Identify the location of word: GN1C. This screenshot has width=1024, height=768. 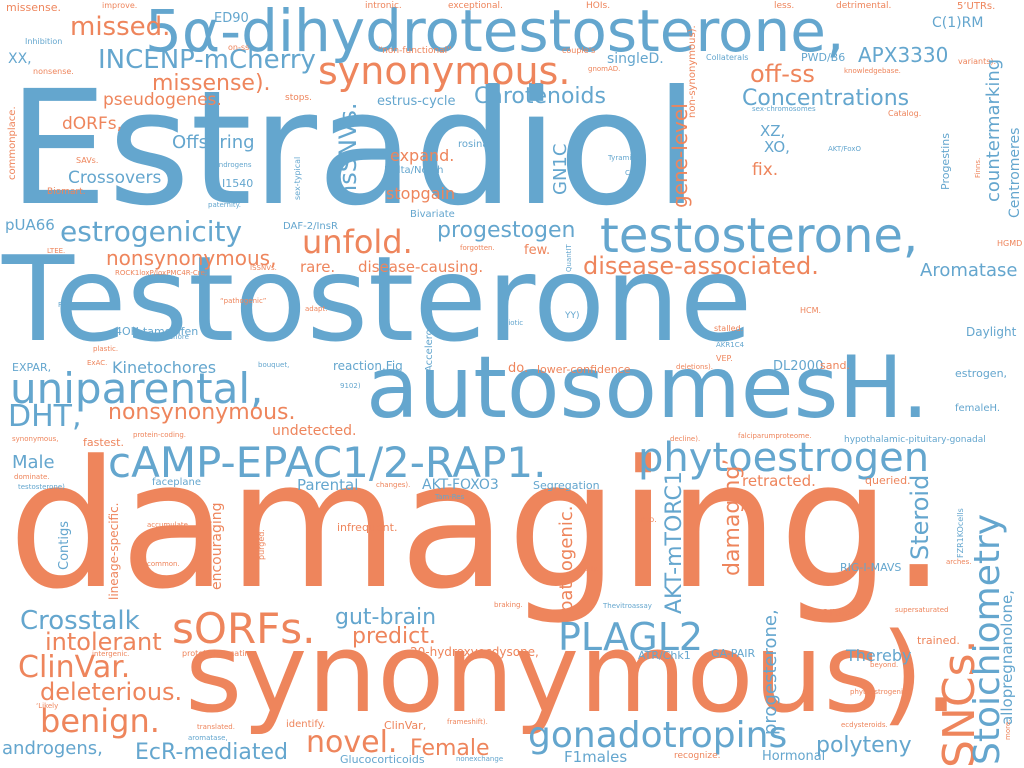
(560, 169).